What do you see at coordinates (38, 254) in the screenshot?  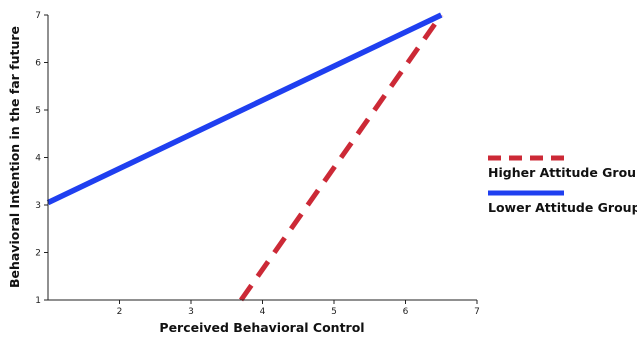 I see `y-tick-label: 2` at bounding box center [38, 254].